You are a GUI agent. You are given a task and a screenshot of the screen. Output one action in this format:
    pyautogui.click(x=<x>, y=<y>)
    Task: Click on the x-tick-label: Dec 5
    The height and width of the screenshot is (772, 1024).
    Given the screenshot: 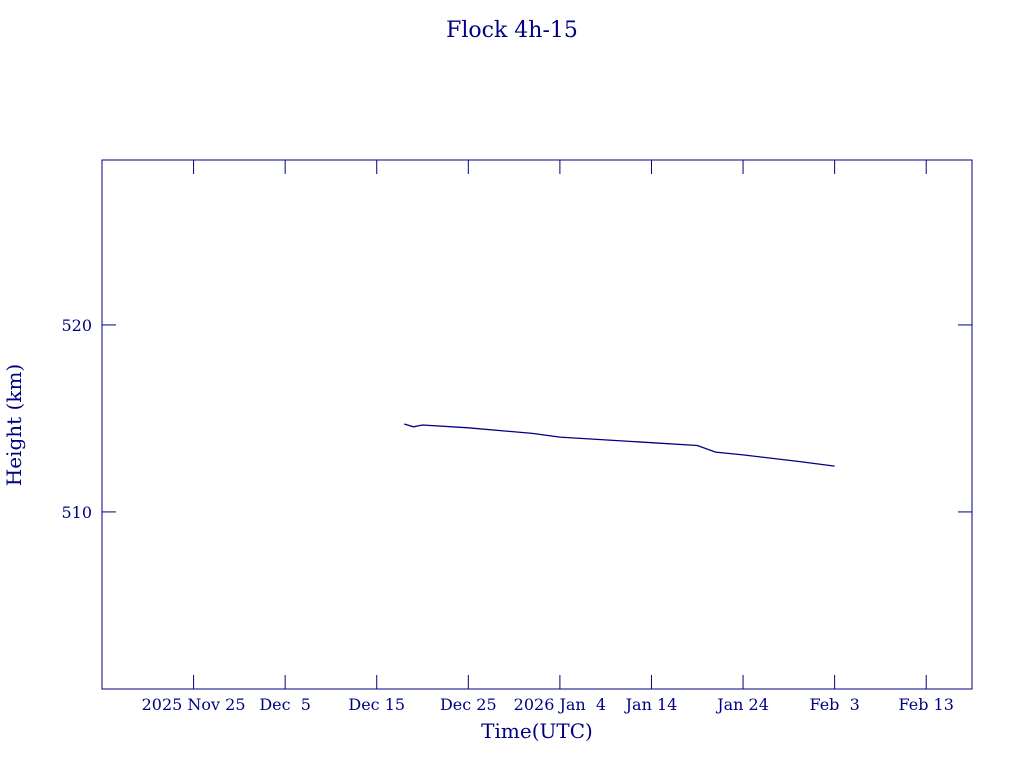 What is the action you would take?
    pyautogui.click(x=285, y=704)
    